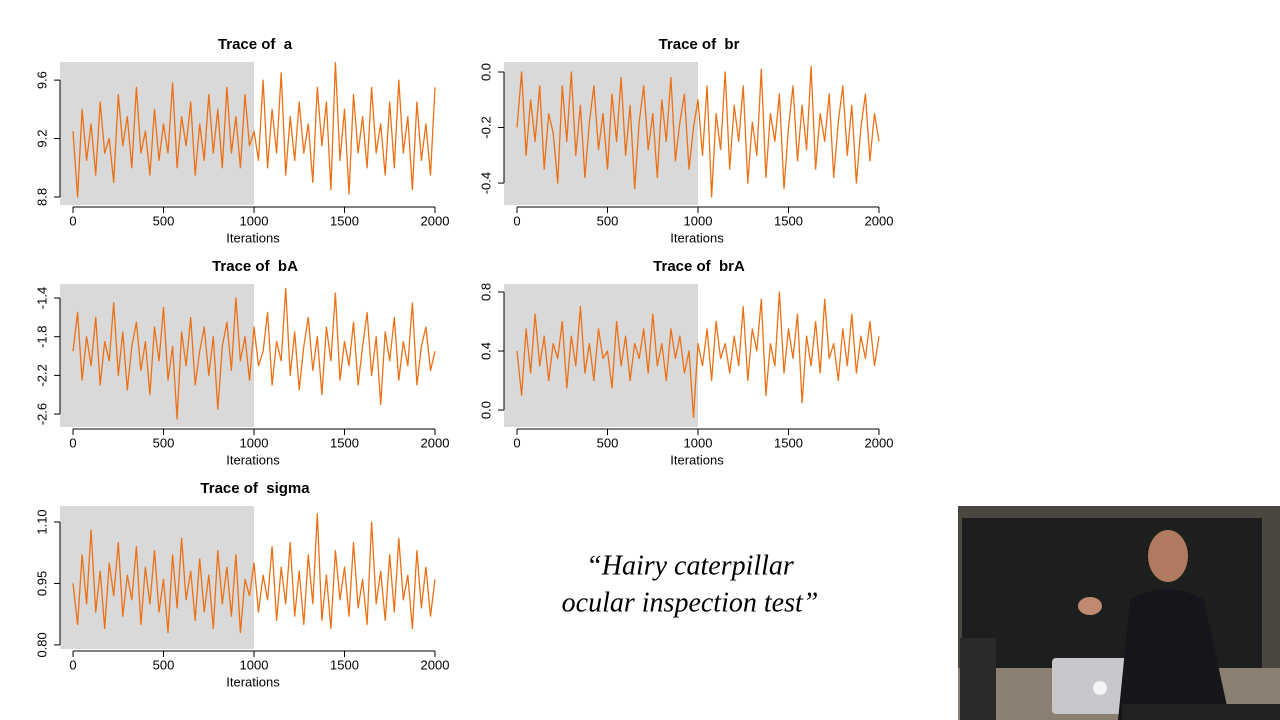  What do you see at coordinates (1090, 606) in the screenshot?
I see `person-hand` at bounding box center [1090, 606].